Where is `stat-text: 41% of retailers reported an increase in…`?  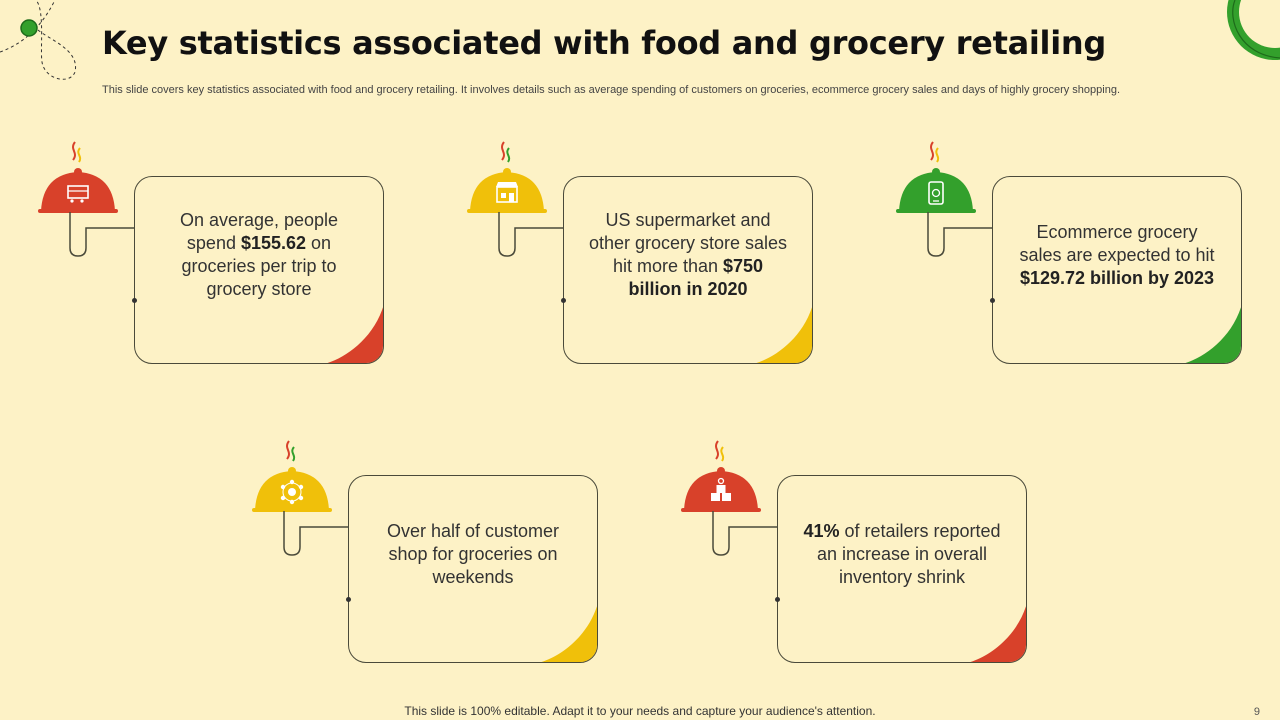
stat-text: 41% of retailers reported an increase in… is located at coordinates (902, 569).